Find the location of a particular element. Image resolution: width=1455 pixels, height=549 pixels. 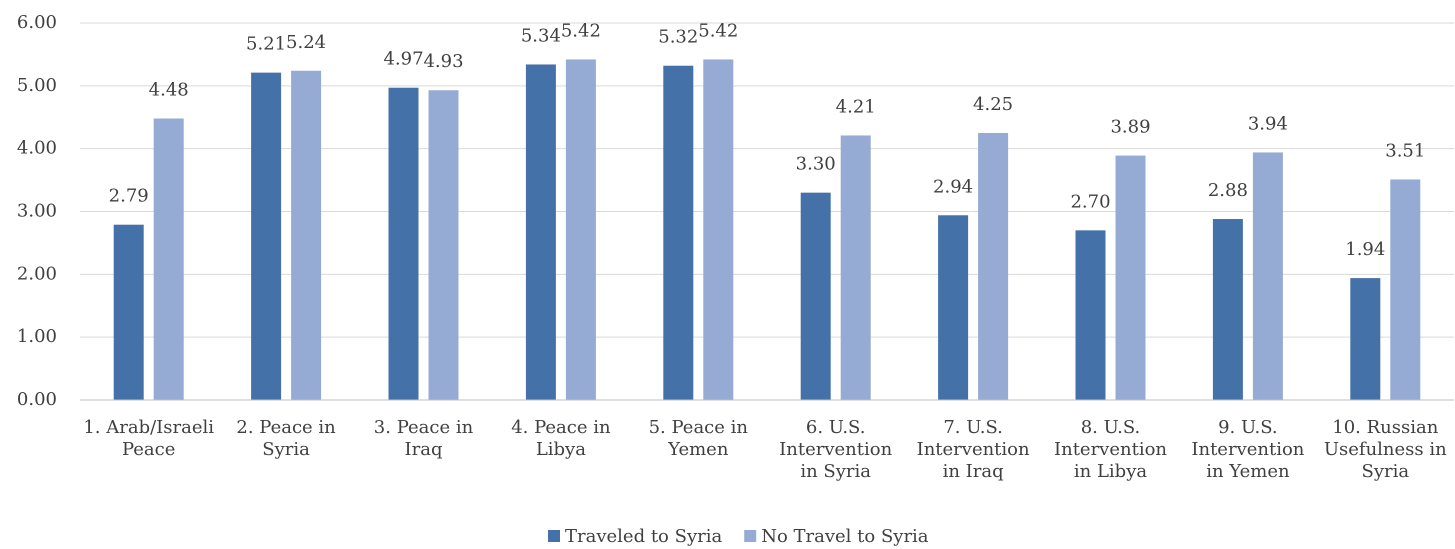

y-tick-label: 2.00 is located at coordinates (37, 273).